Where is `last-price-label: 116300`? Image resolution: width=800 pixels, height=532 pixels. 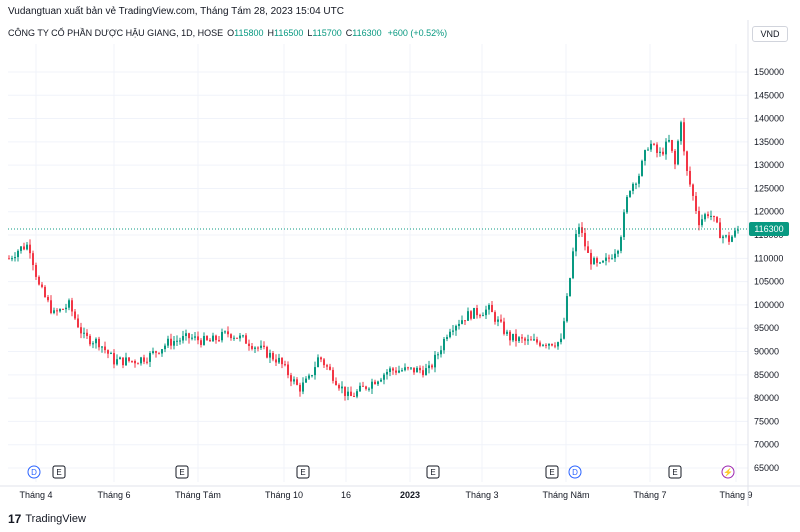
last-price-label: 116300 is located at coordinates (768, 229).